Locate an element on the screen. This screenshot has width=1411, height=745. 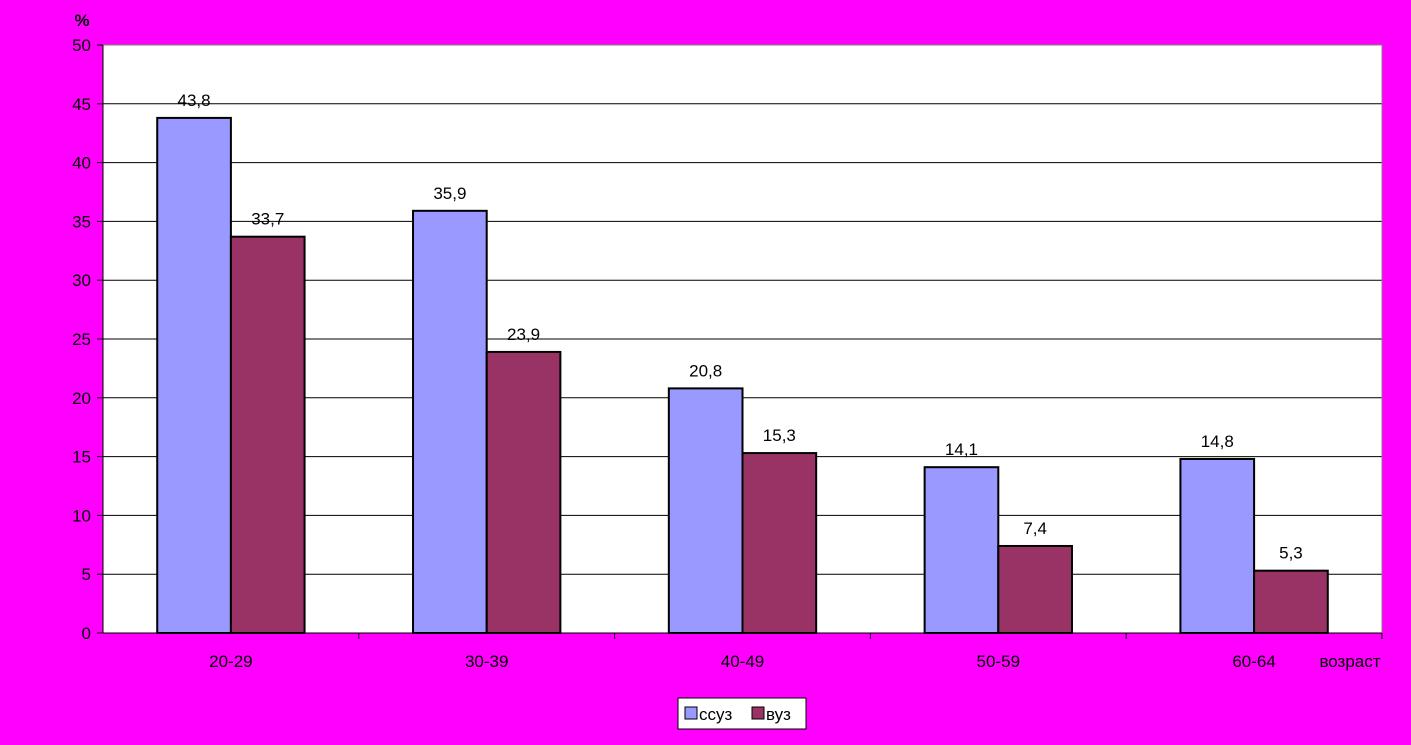
data-label: 5,3 is located at coordinates (1291, 553).